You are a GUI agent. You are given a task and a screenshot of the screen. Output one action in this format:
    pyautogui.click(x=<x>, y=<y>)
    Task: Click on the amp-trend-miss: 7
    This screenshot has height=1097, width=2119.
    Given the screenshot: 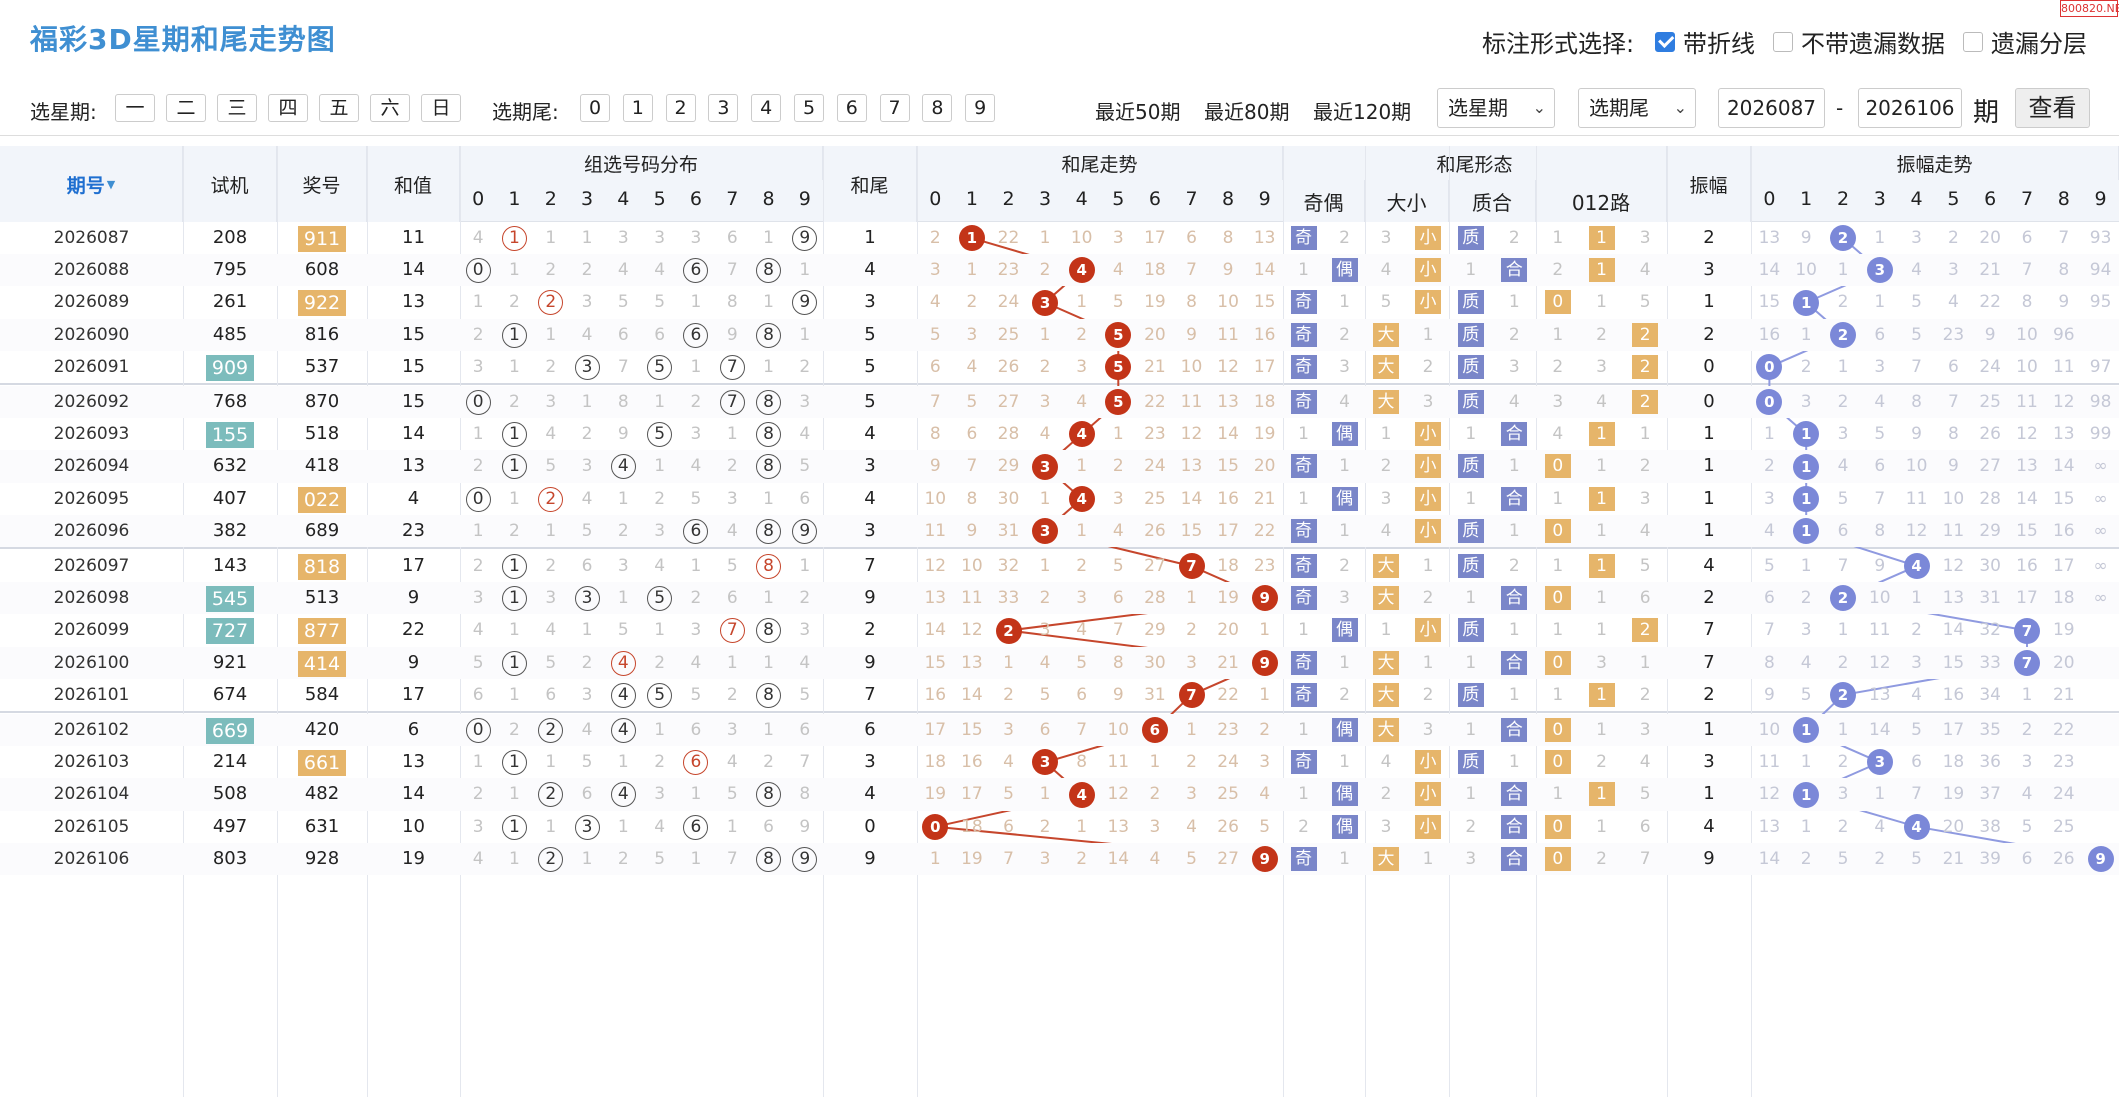 What is the action you would take?
    pyautogui.click(x=1953, y=402)
    